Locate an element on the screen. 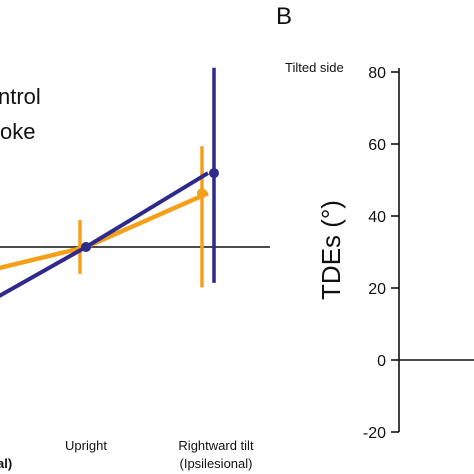  panel-b-y-axis-label: TDEs (°) is located at coordinates (331, 250).